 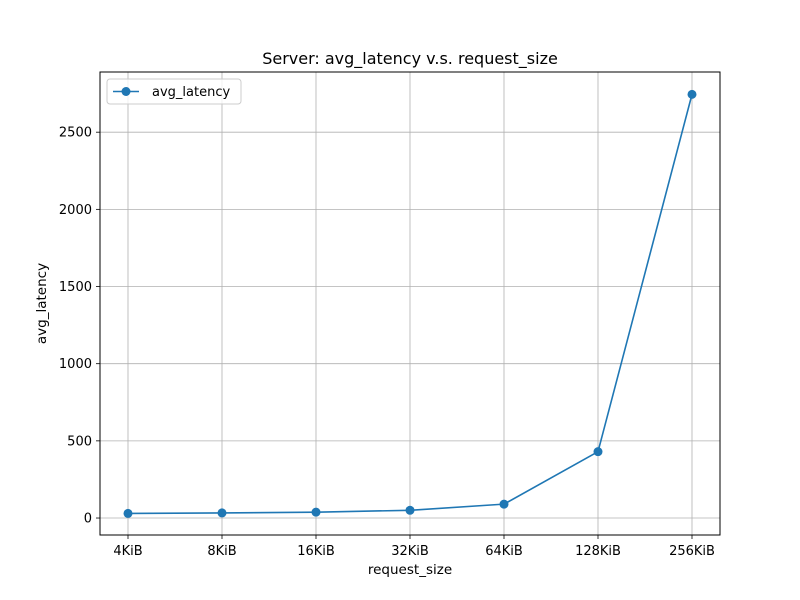 What do you see at coordinates (79, 441) in the screenshot?
I see `y-tick-label: 500` at bounding box center [79, 441].